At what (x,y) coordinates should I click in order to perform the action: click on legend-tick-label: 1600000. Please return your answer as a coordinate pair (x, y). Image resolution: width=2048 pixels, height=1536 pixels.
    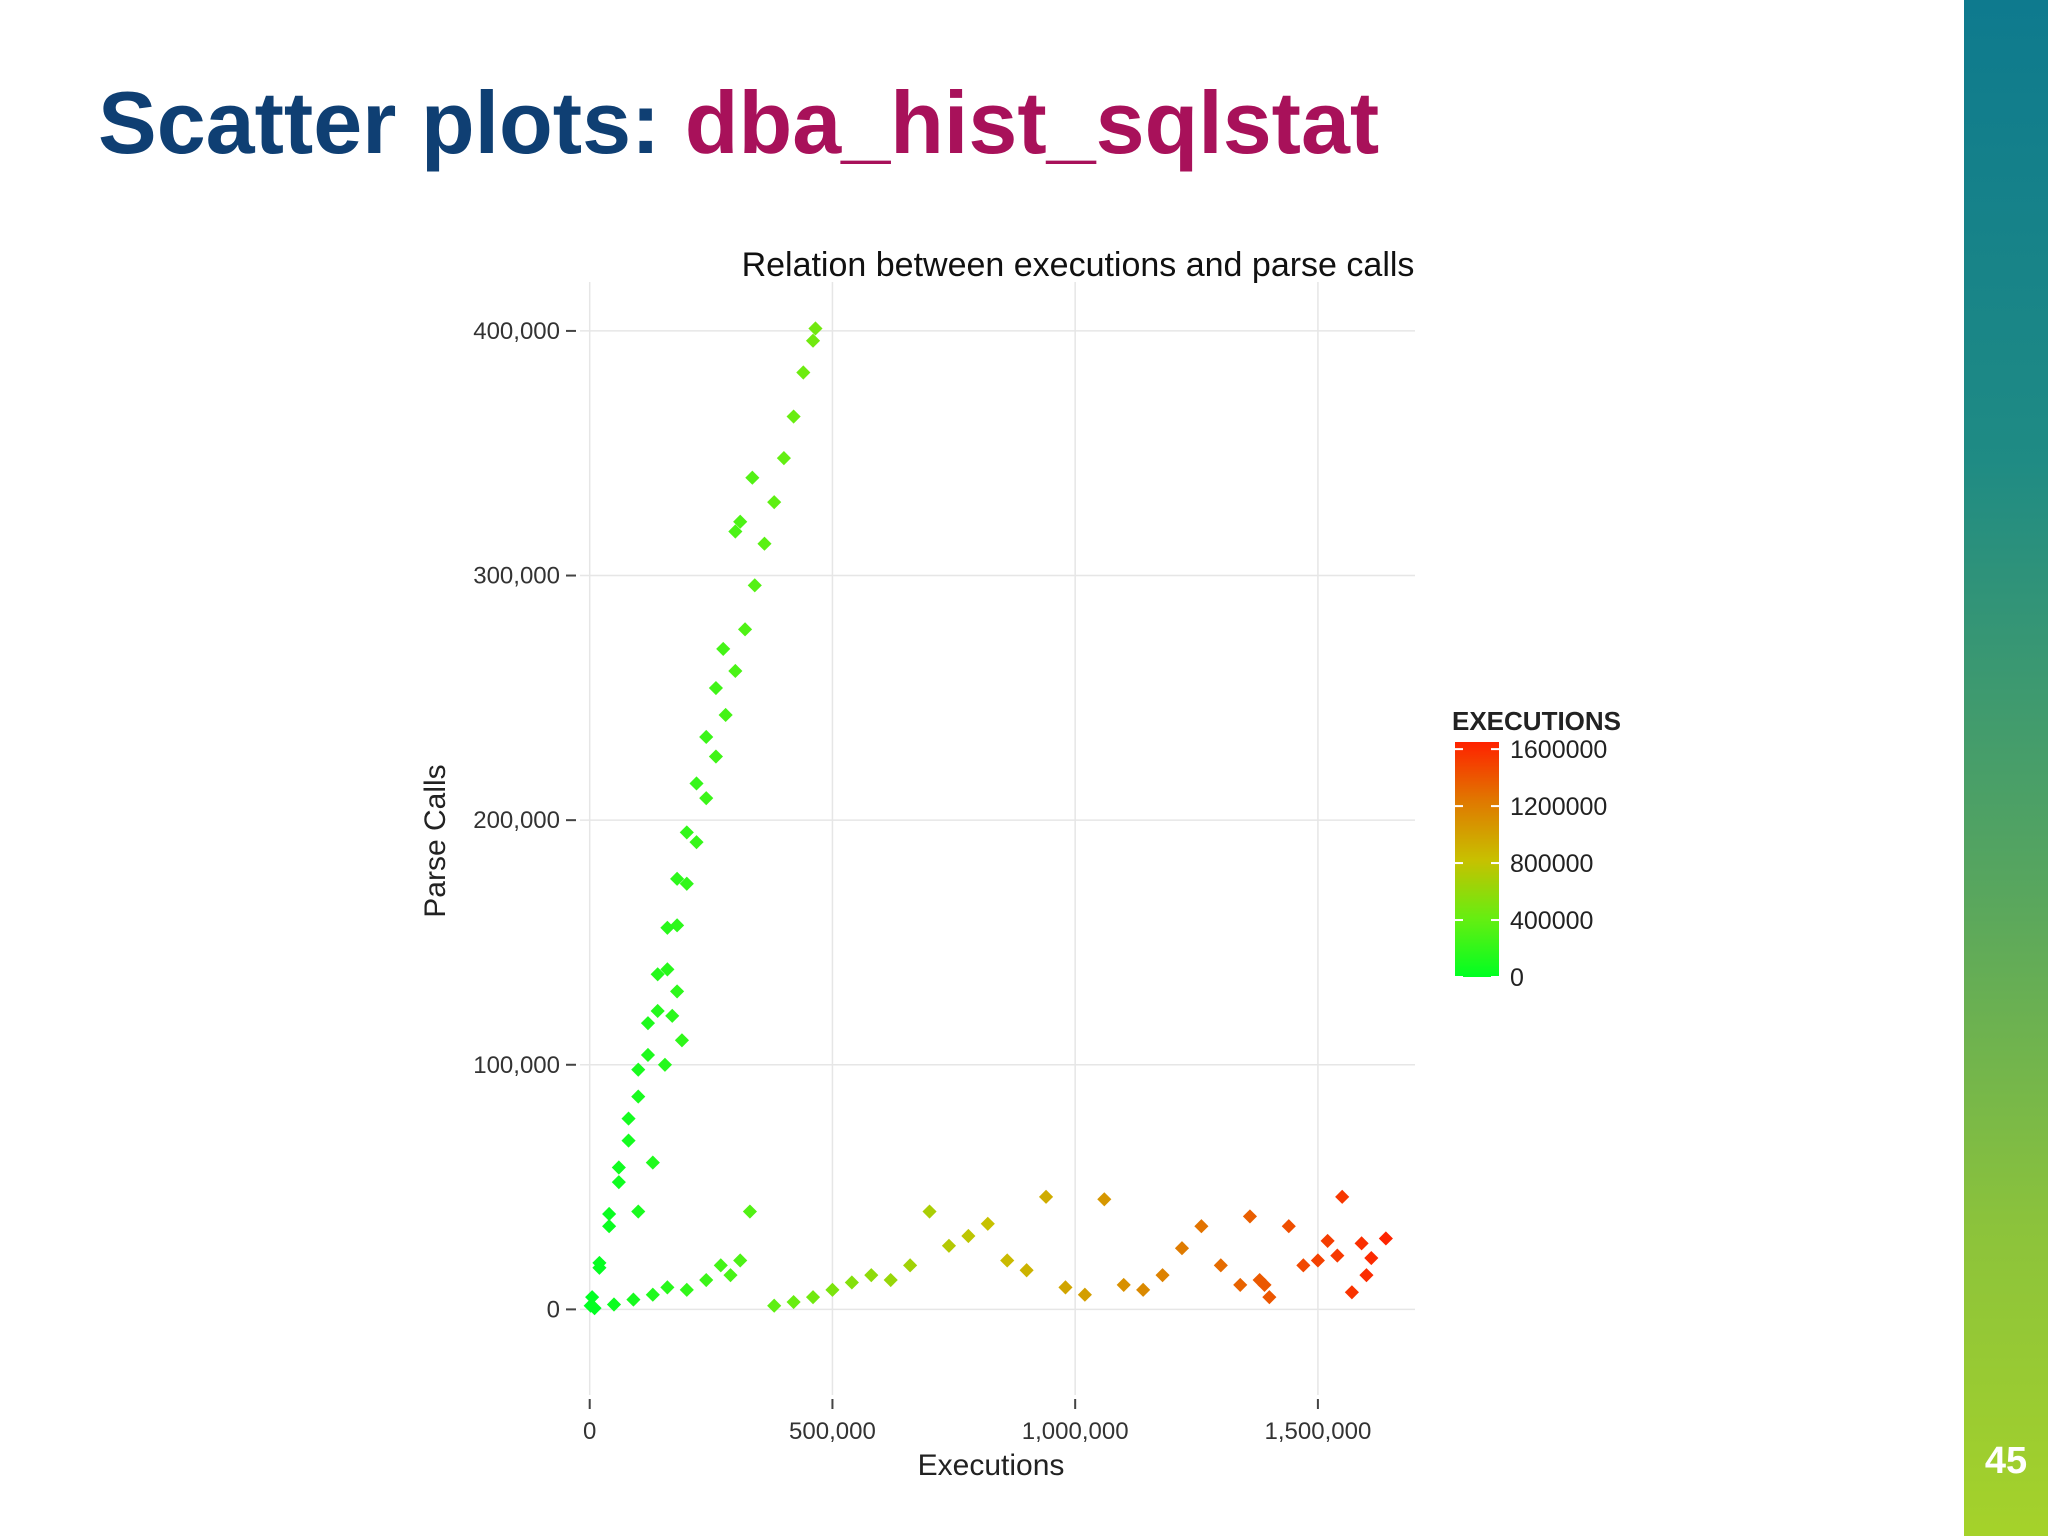
    Looking at the image, I should click on (1558, 750).